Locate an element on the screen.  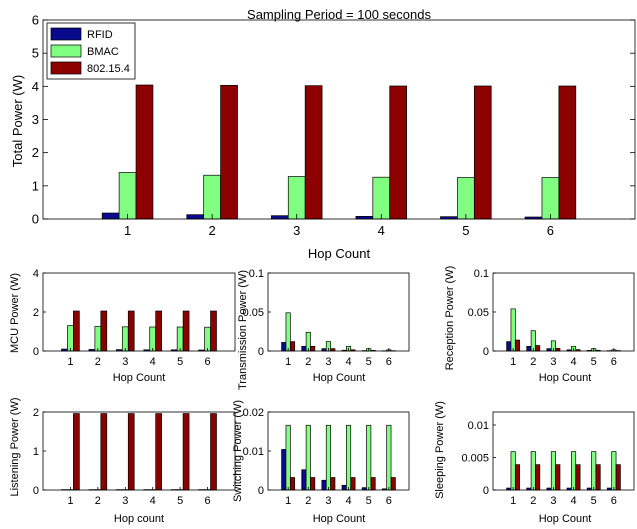
main-bar-s2-c5 is located at coordinates (567, 152).